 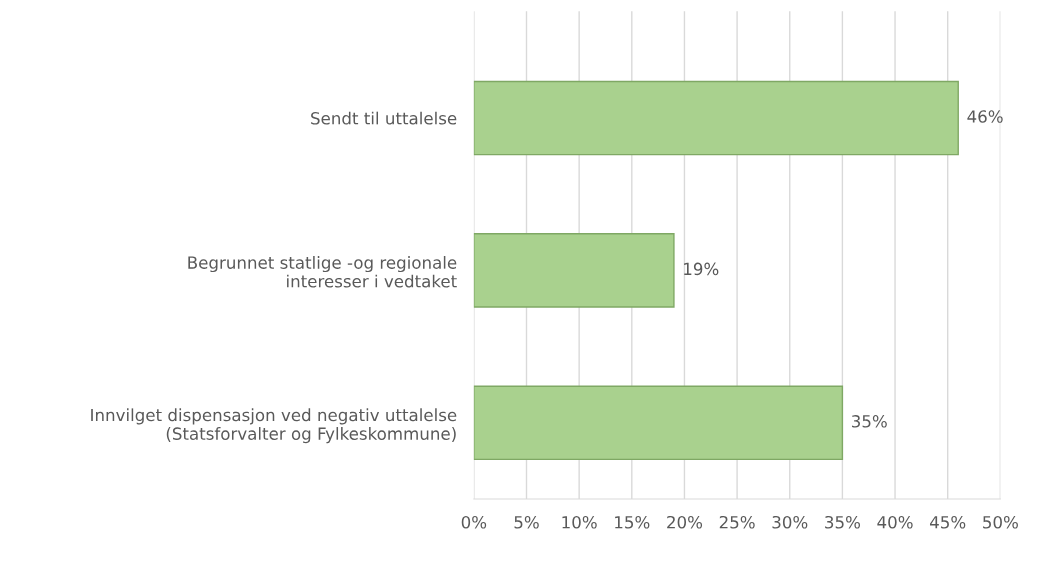 What do you see at coordinates (526, 522) in the screenshot?
I see `x-tick-label: 5%` at bounding box center [526, 522].